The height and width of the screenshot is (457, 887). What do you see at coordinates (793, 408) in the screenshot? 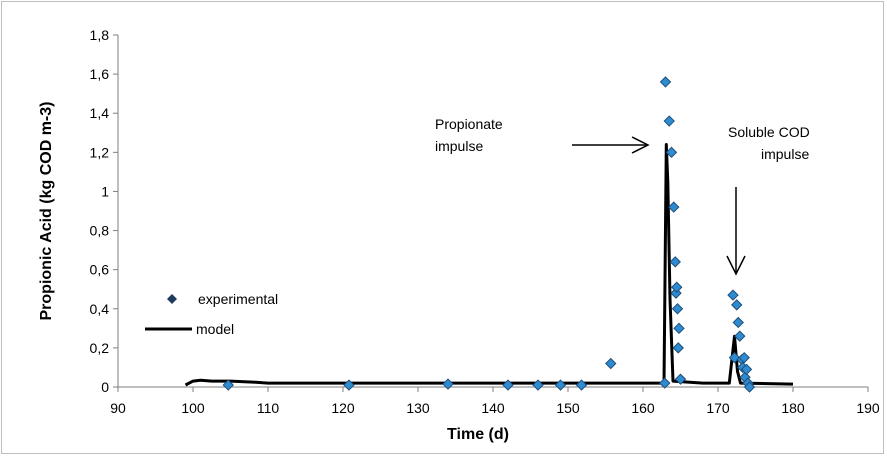
I see `x-tick-label: 180` at bounding box center [793, 408].